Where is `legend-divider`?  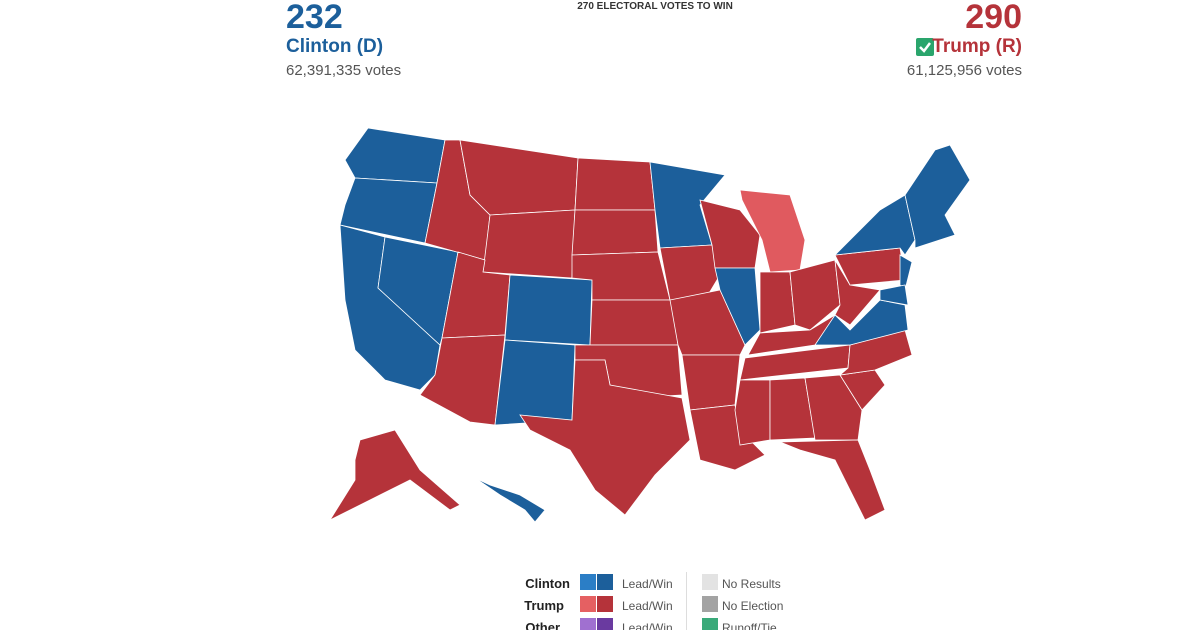 legend-divider is located at coordinates (686, 601).